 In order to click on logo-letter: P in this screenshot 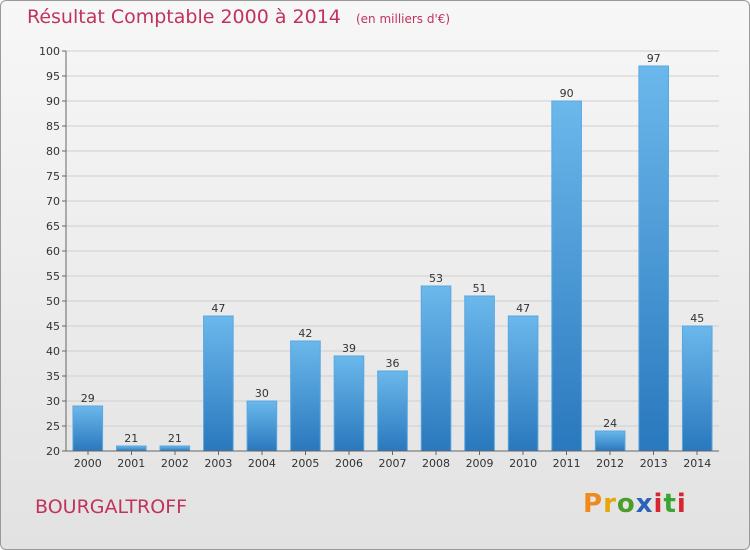, I will do `click(593, 504)`.